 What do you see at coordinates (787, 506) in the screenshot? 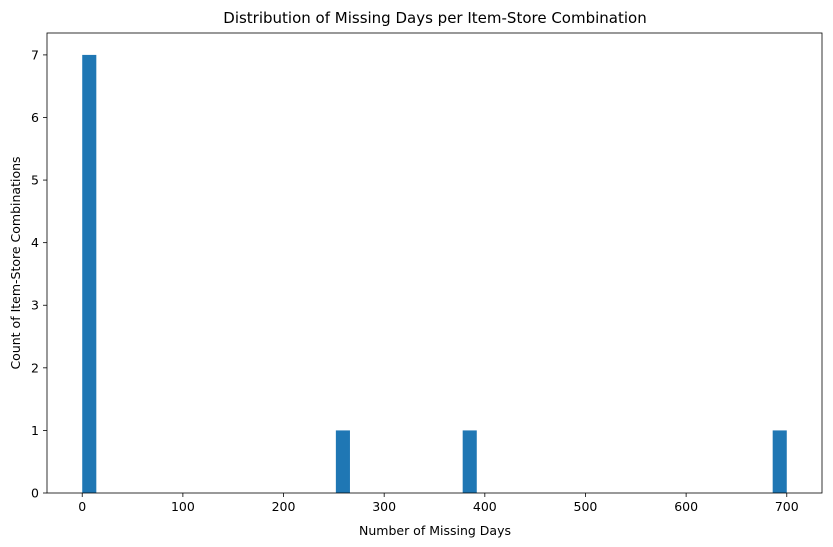
I see `x-tick-label-700: 700` at bounding box center [787, 506].